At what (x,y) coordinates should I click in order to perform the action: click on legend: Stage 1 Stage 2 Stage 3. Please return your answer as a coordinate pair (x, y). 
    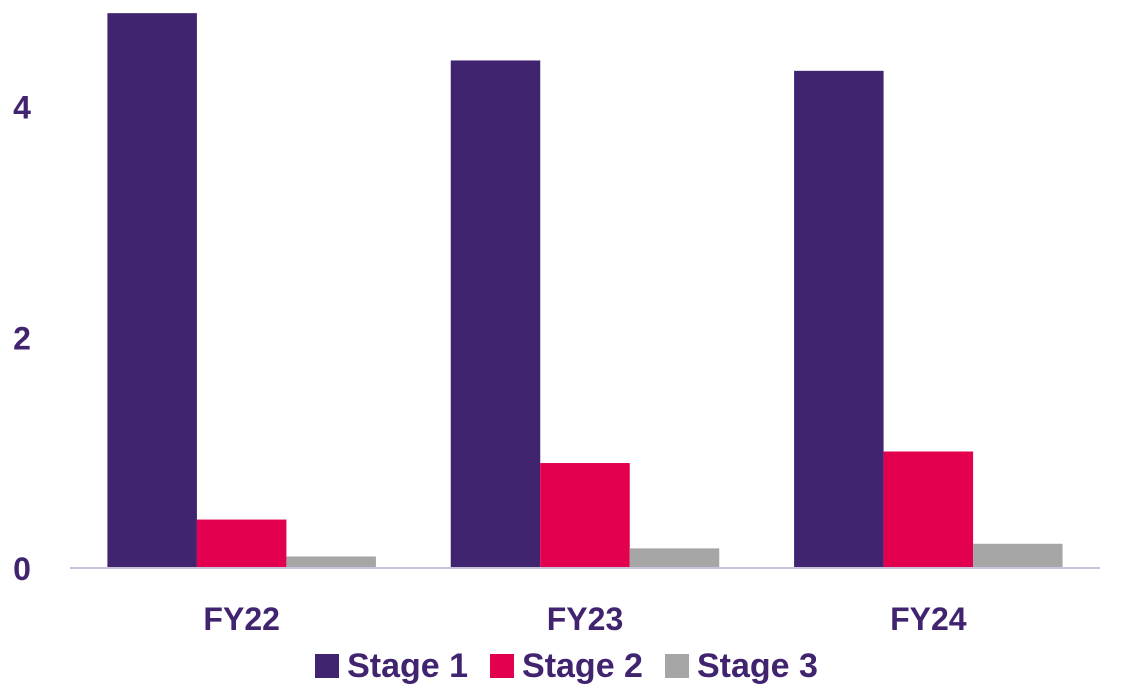
    Looking at the image, I should click on (566, 666).